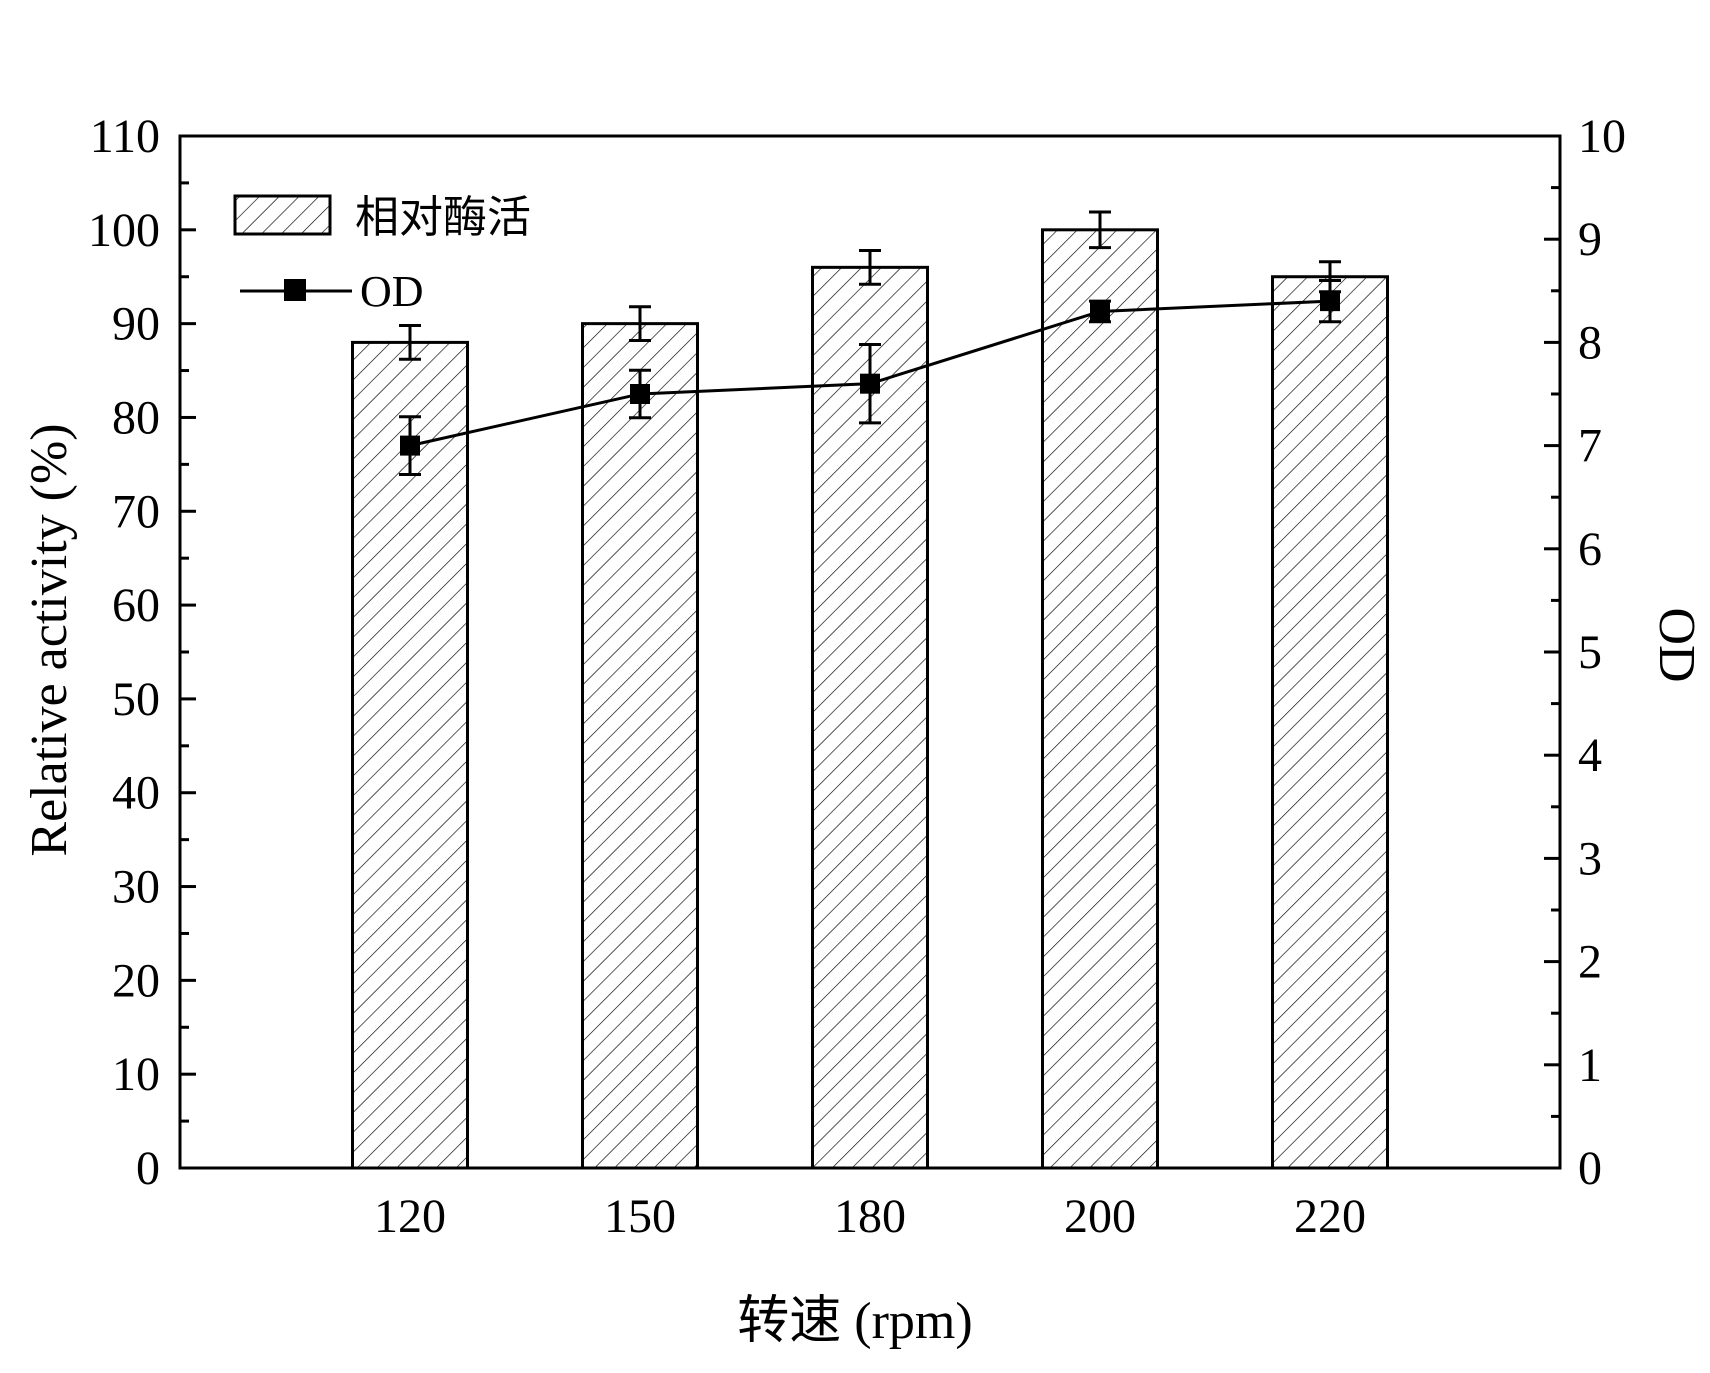 The height and width of the screenshot is (1373, 1710). What do you see at coordinates (640, 1216) in the screenshot?
I see `x-tick-label: 150` at bounding box center [640, 1216].